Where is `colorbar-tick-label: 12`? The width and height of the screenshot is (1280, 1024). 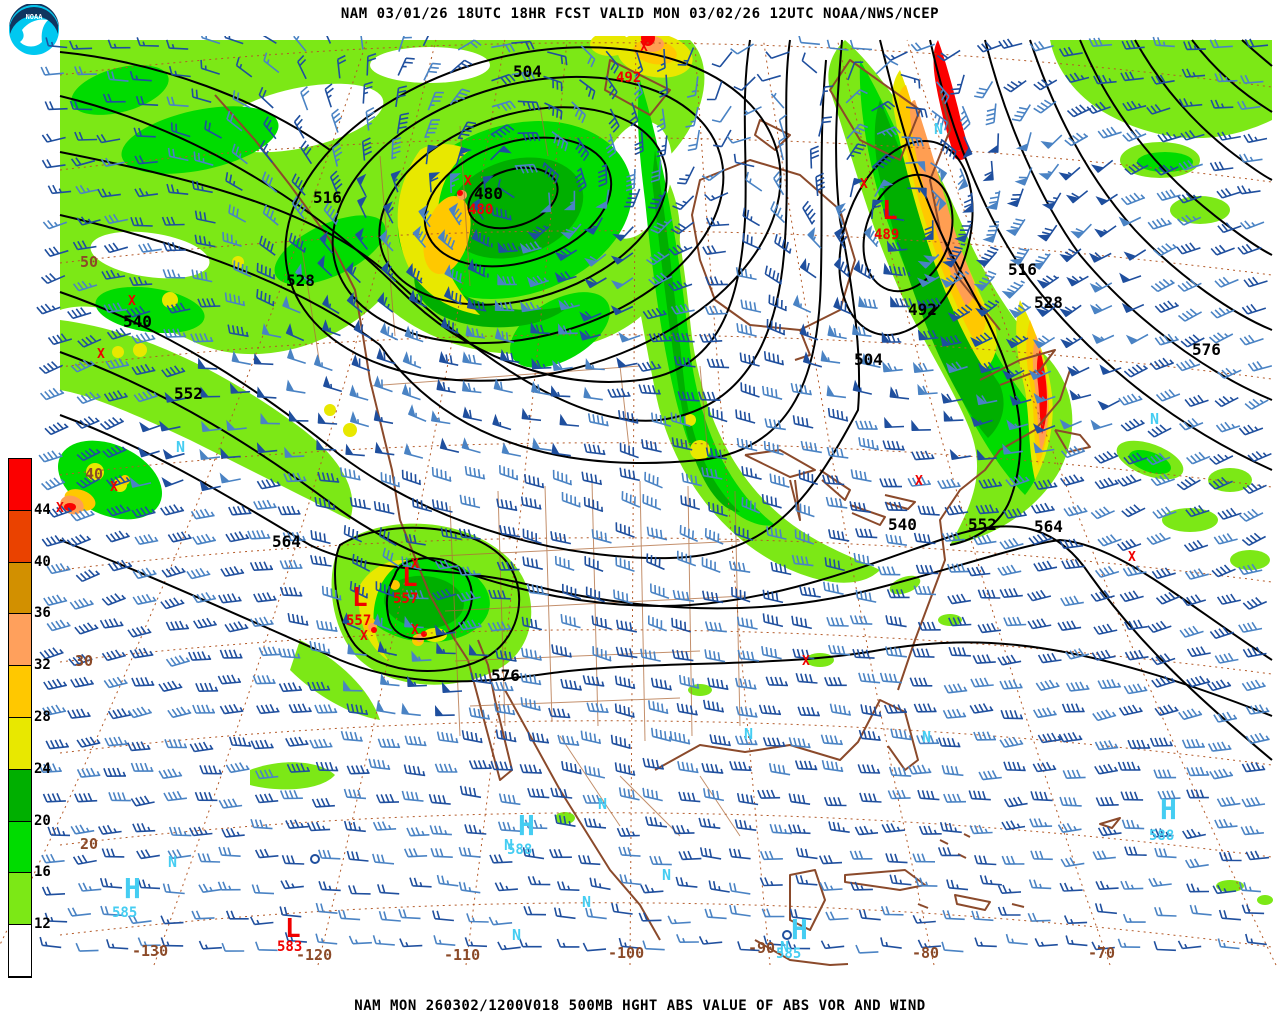
colorbar-tick-label: 12 is located at coordinates (42, 924).